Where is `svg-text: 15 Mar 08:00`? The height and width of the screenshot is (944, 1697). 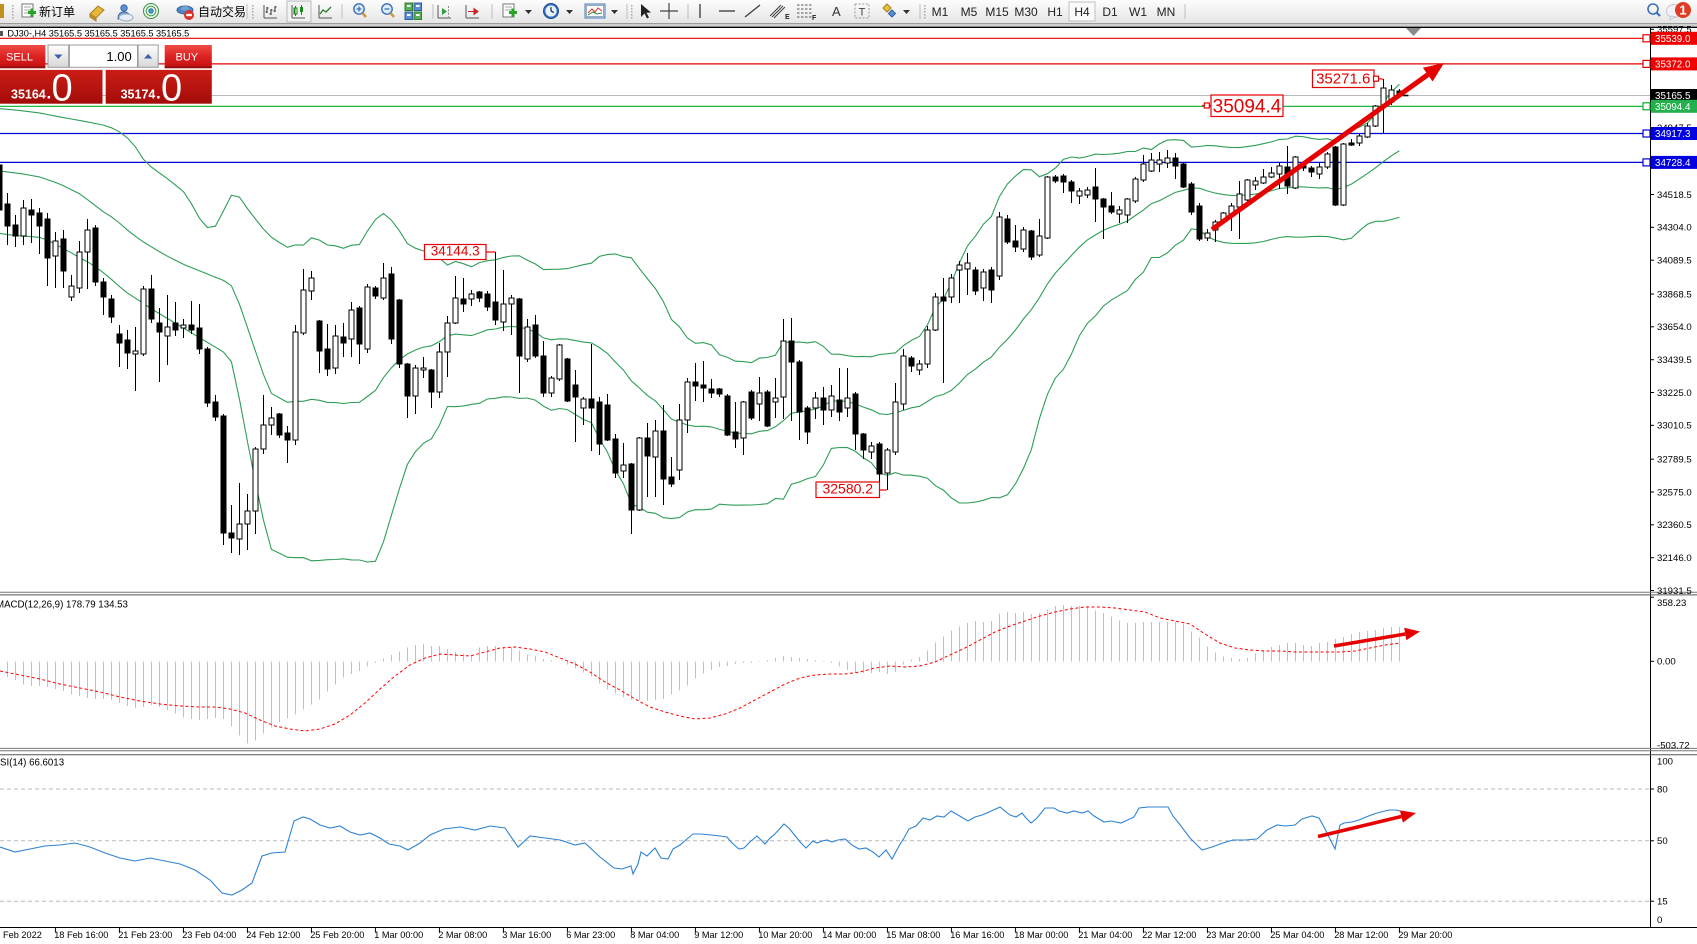
svg-text: 15 Mar 08:00 is located at coordinates (913, 935).